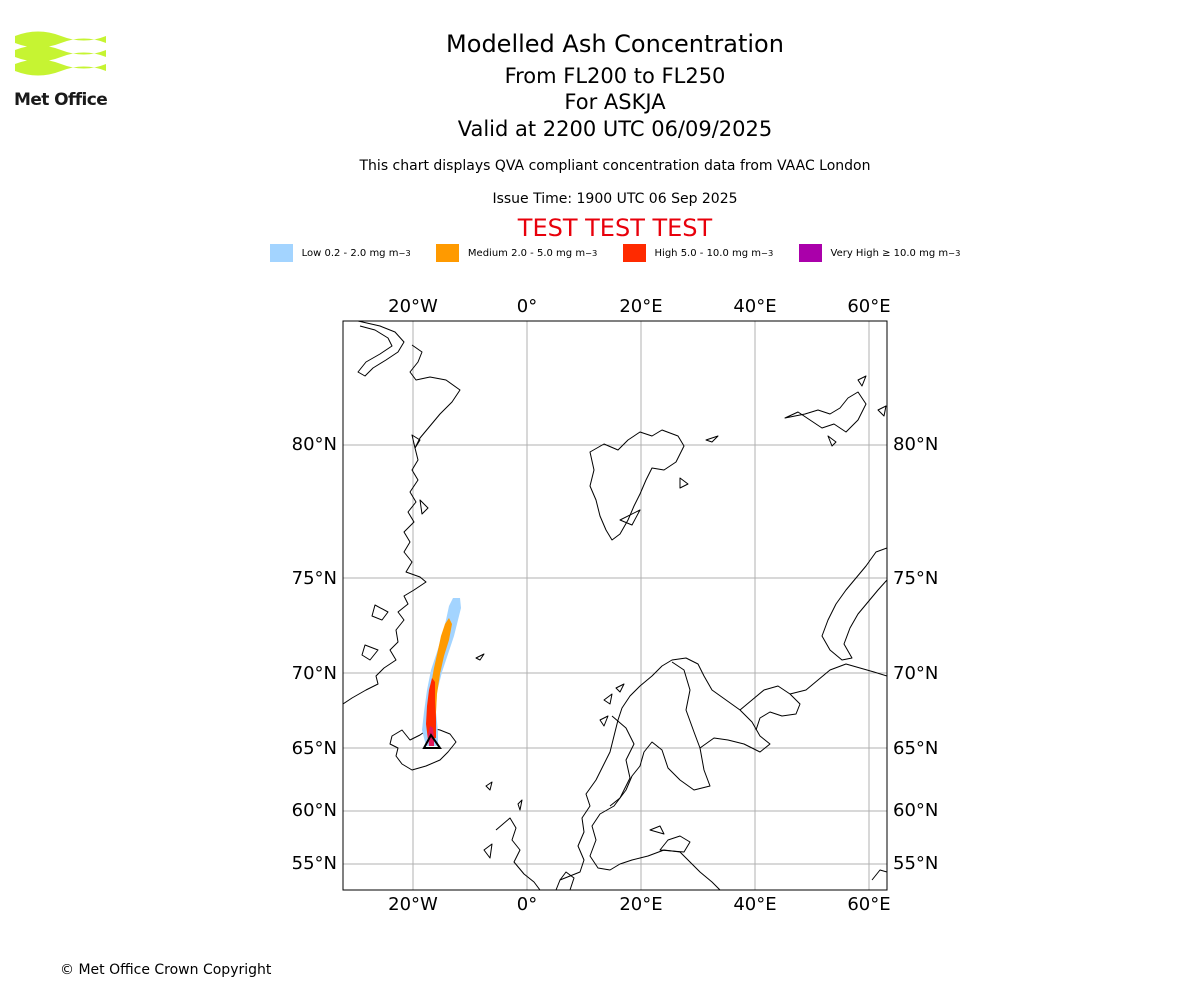 Image resolution: width=1200 pixels, height=1000 pixels. I want to click on border-finland, so click(686, 705).